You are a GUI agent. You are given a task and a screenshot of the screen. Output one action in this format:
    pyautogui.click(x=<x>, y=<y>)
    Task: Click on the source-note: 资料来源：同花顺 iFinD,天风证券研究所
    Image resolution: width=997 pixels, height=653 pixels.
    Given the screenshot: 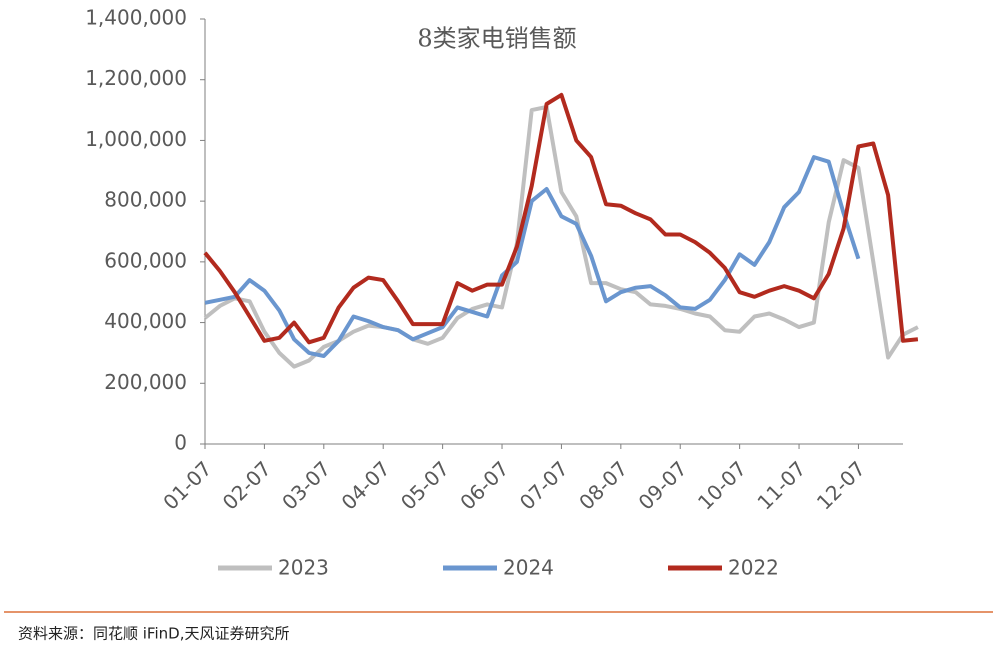 What is the action you would take?
    pyautogui.click(x=153, y=634)
    